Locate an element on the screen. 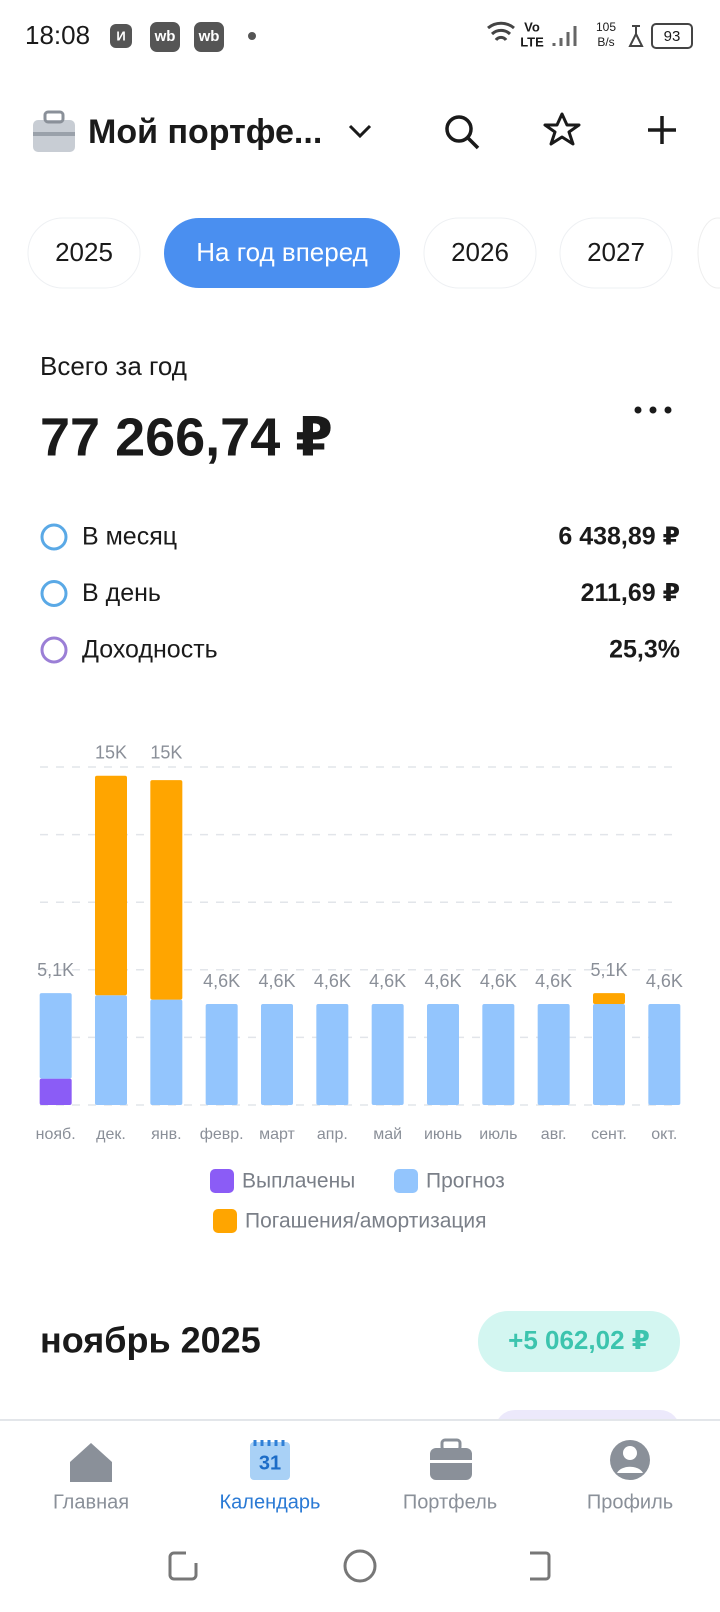 This screenshot has width=720, height=1612. status-time: 18:08 is located at coordinates (57, 35).